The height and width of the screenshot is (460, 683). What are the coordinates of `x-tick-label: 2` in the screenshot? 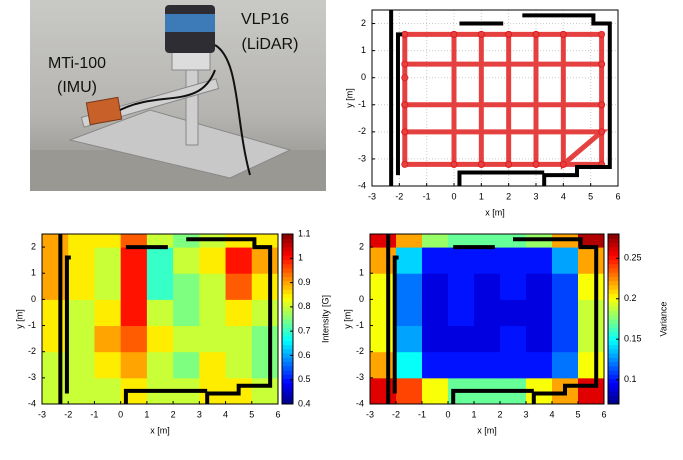 It's located at (173, 414).